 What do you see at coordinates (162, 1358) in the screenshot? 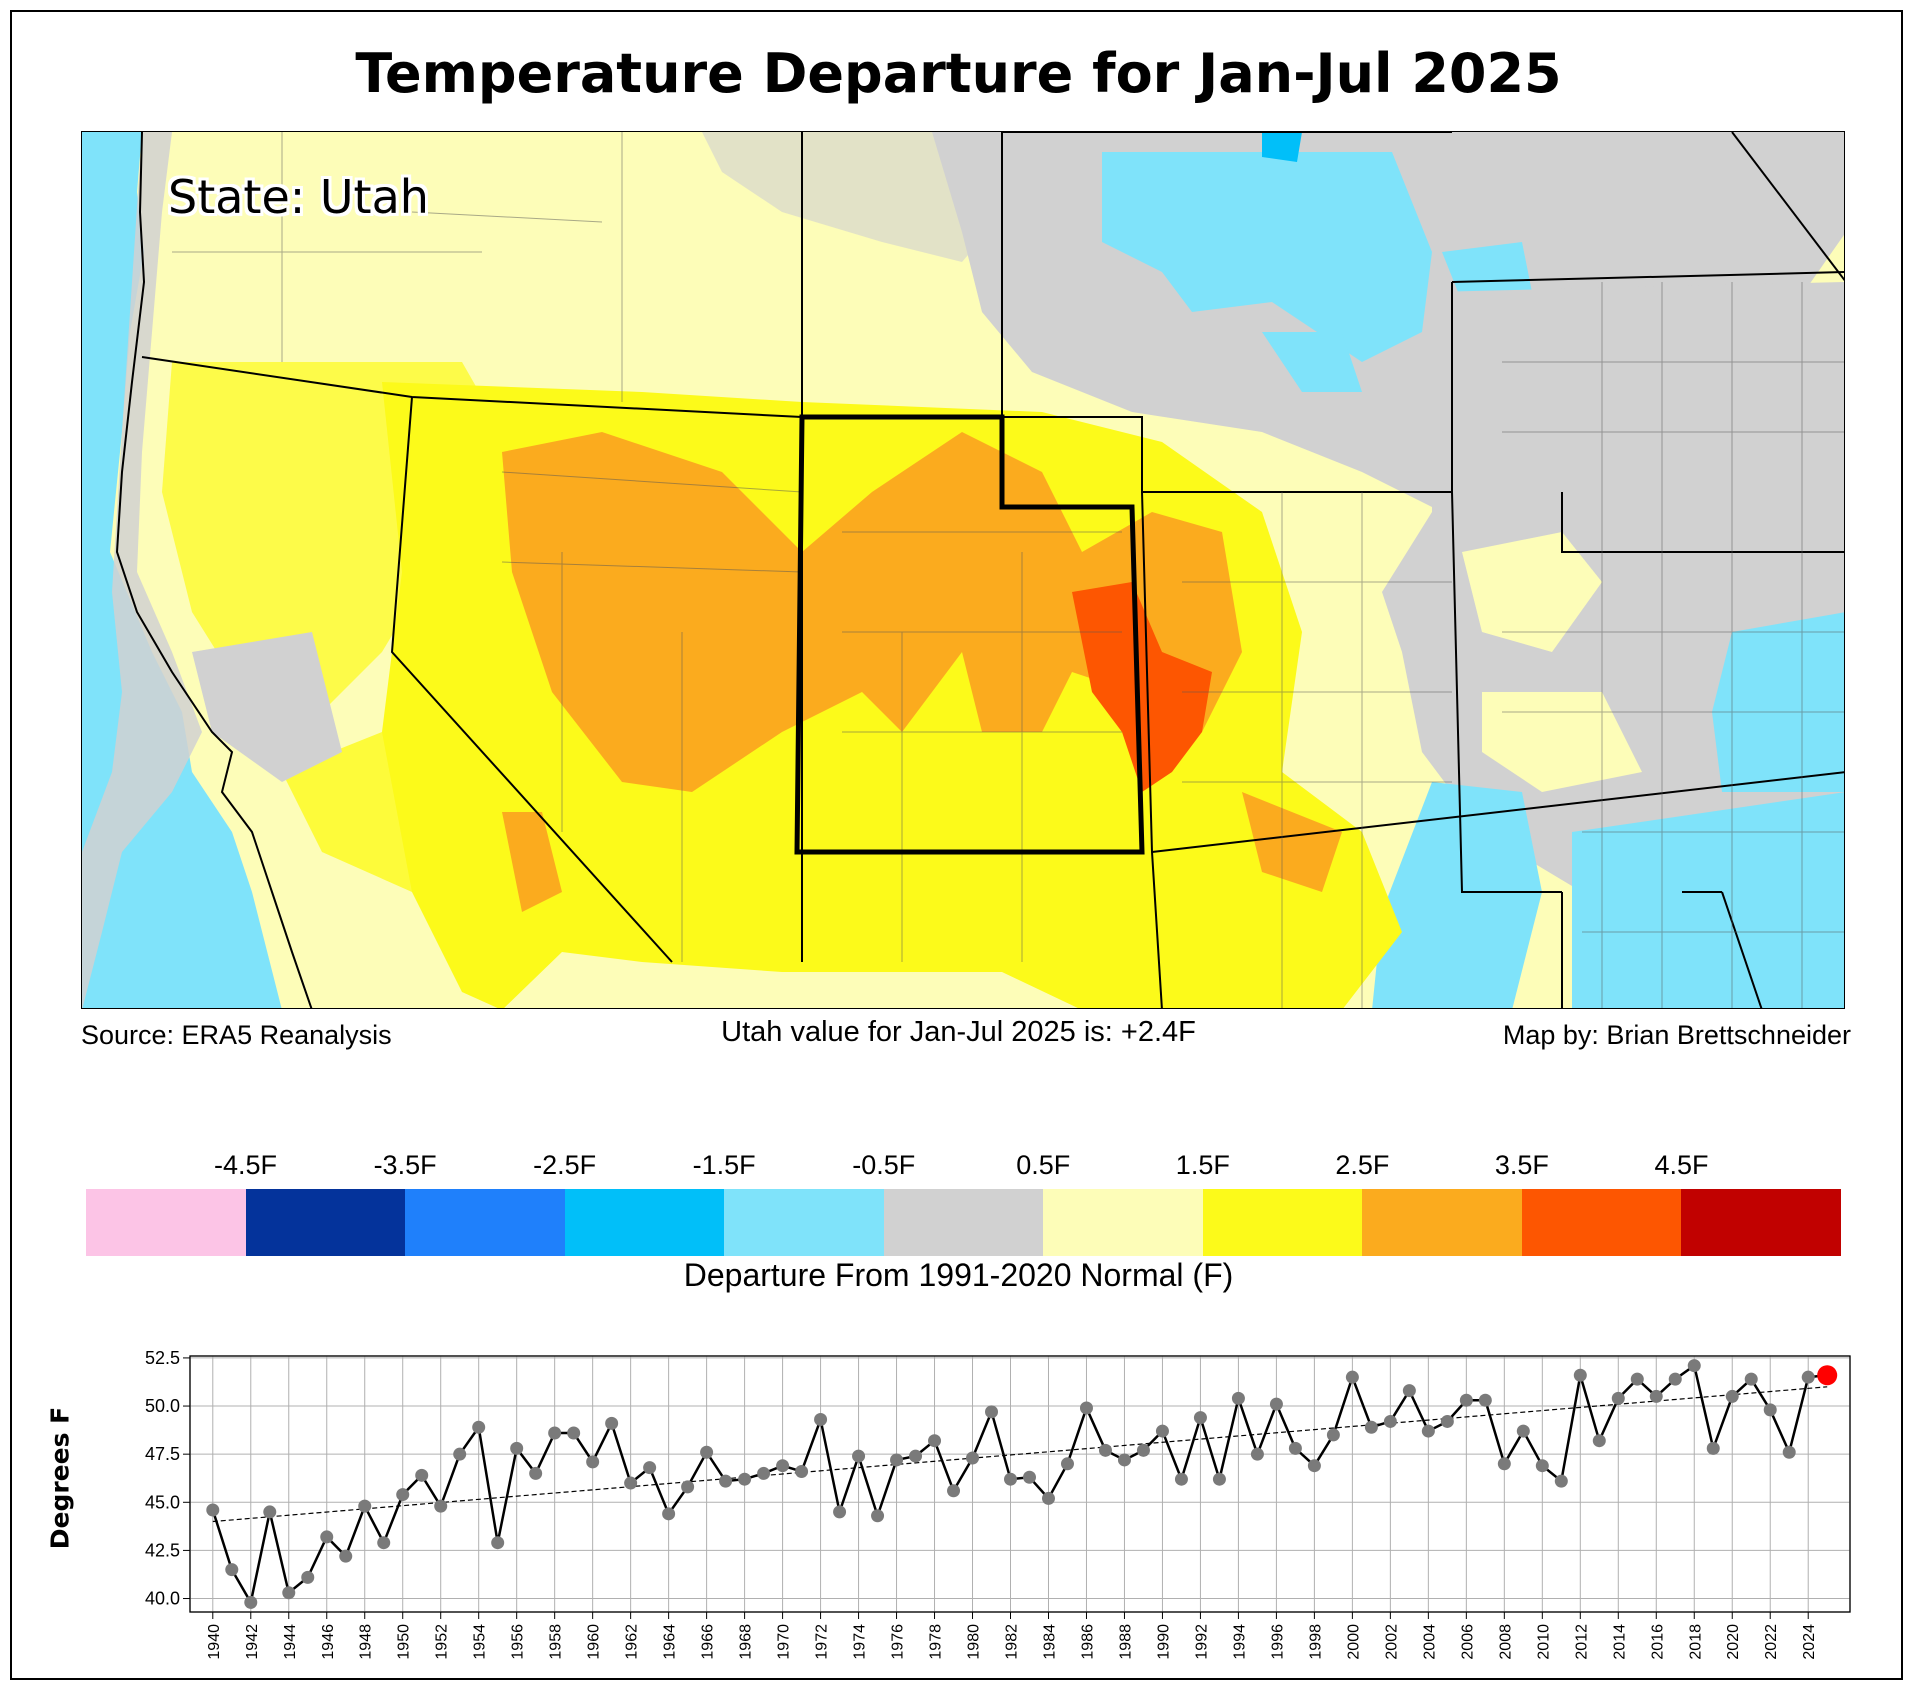
I see `y-tick-label: 52.5` at bounding box center [162, 1358].